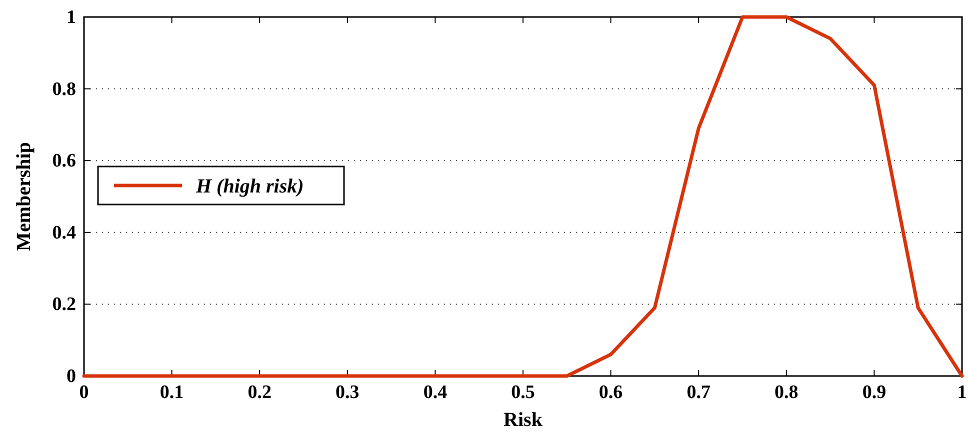 The width and height of the screenshot is (968, 432). Describe the element at coordinates (71, 17) in the screenshot. I see `y-tick-label: 1` at that location.